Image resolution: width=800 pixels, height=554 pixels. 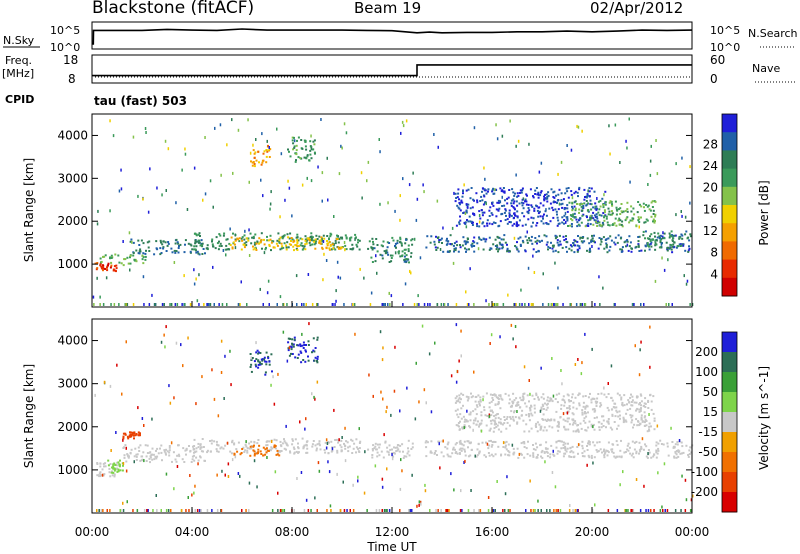 I want to click on nsky-series-line, so click(x=392, y=36).